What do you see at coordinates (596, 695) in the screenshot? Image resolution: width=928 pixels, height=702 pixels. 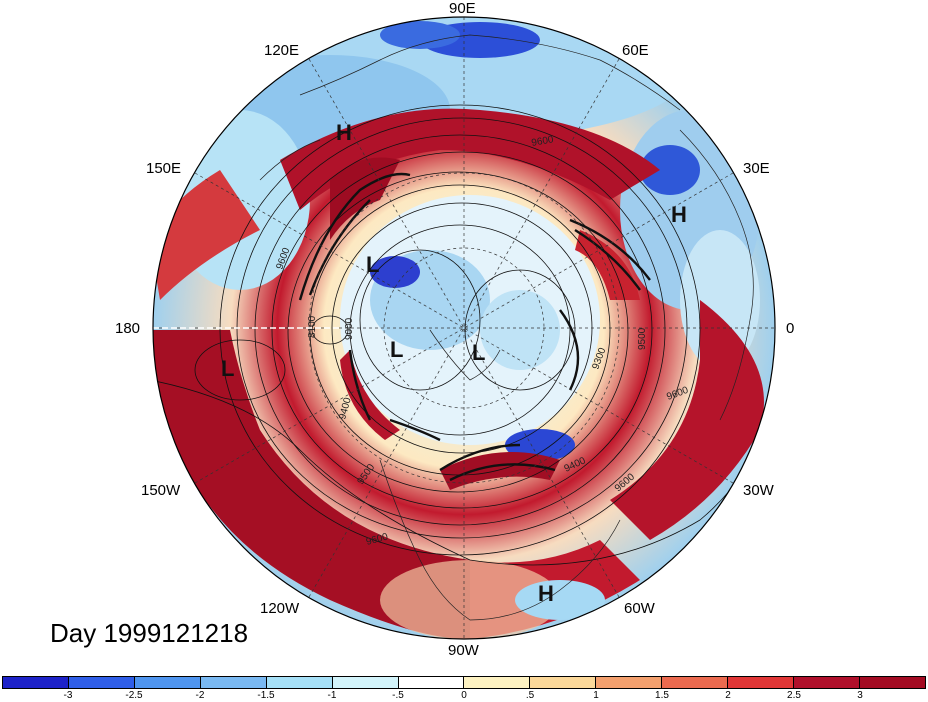 I see `colorbar-label: 1` at bounding box center [596, 695].